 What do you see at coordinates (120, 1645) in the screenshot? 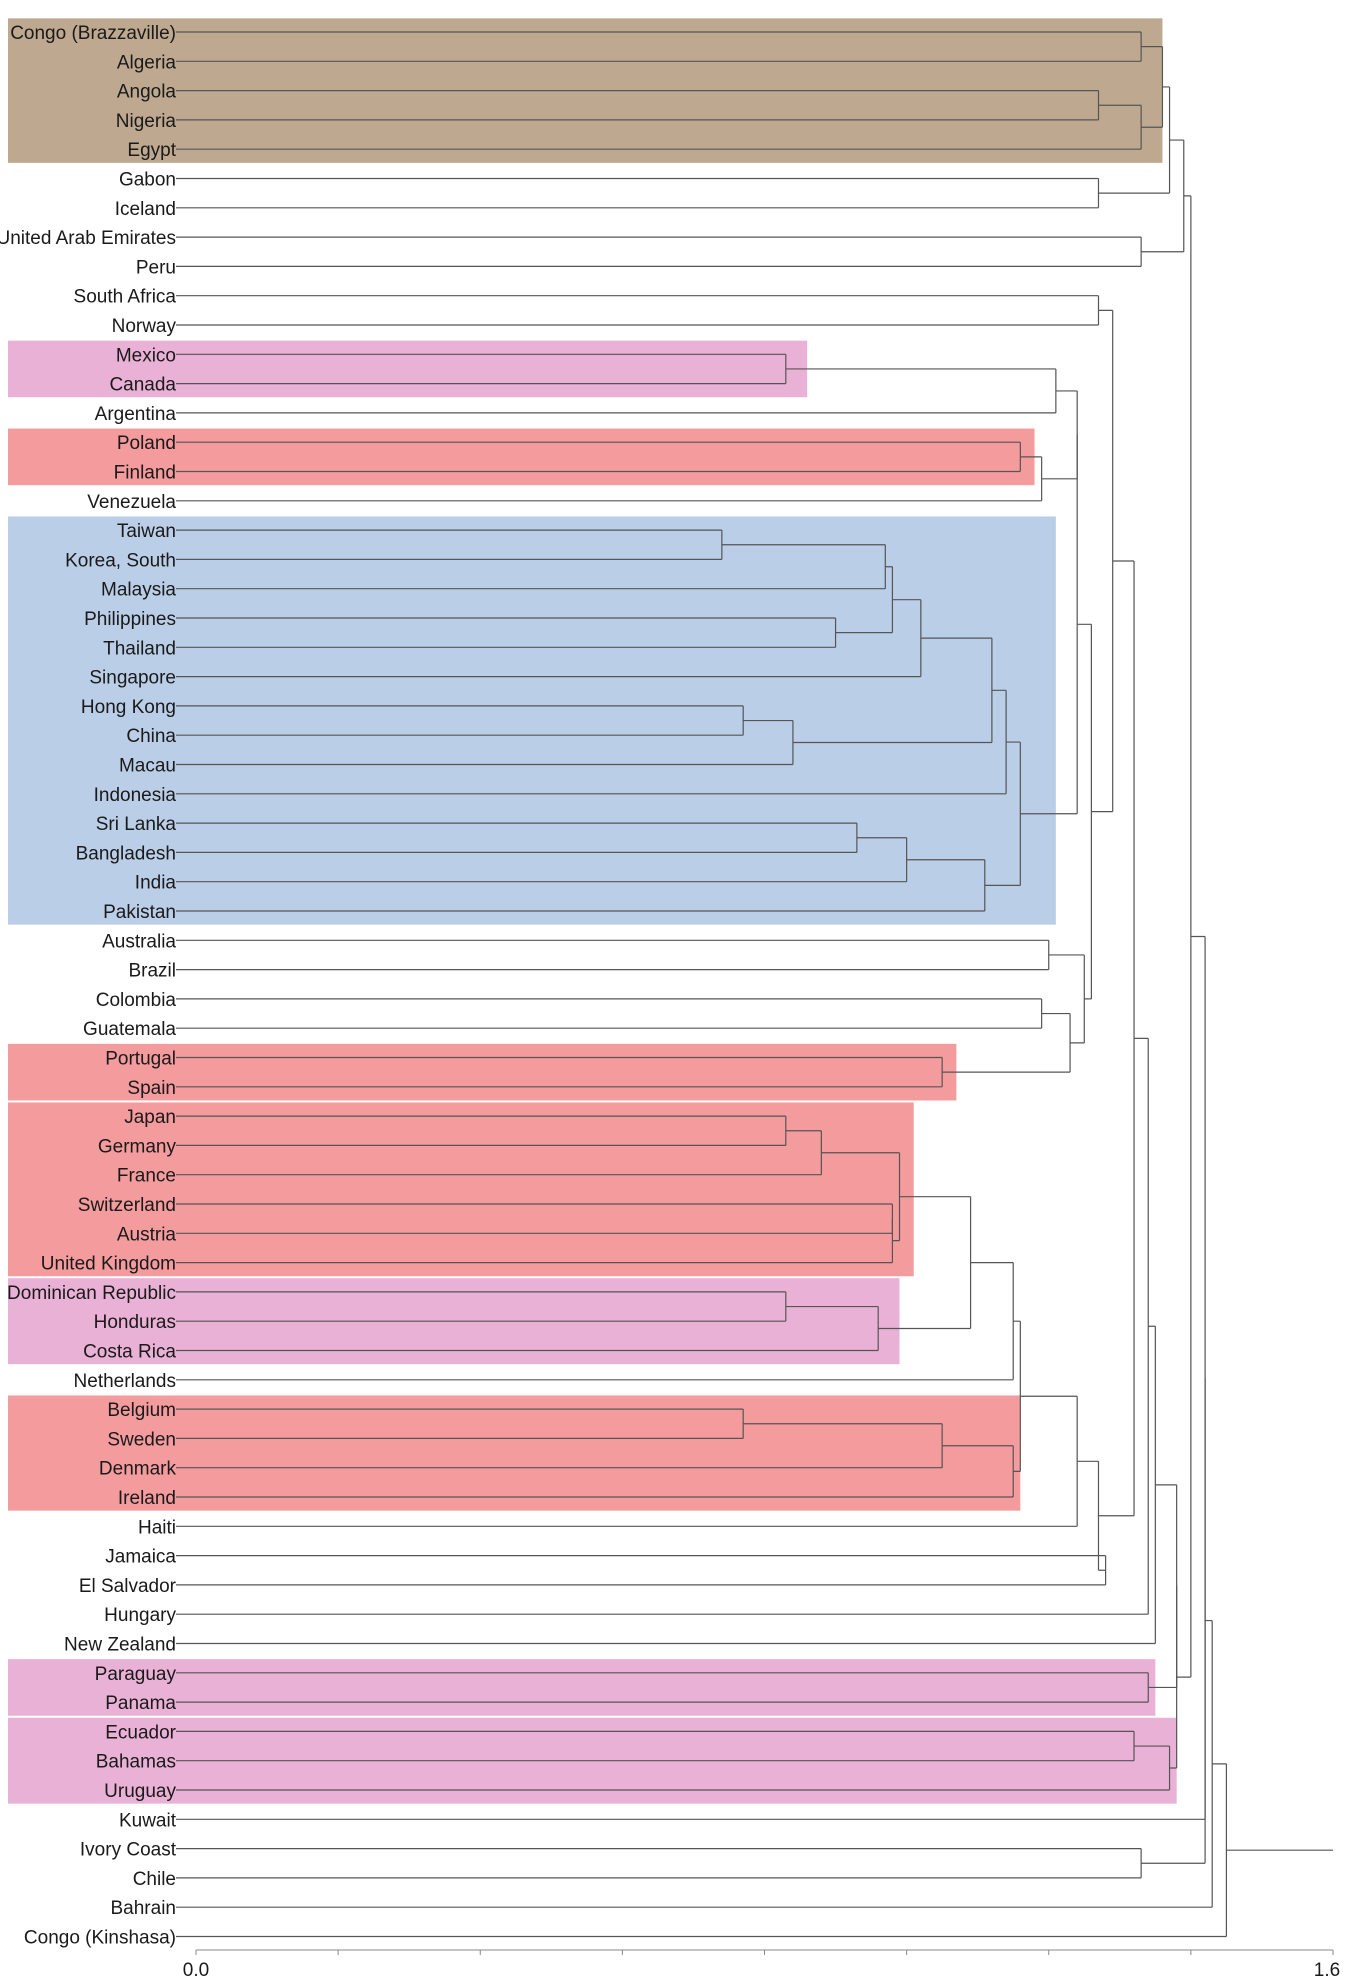
I see `leaf-label: New Zealand` at bounding box center [120, 1645].